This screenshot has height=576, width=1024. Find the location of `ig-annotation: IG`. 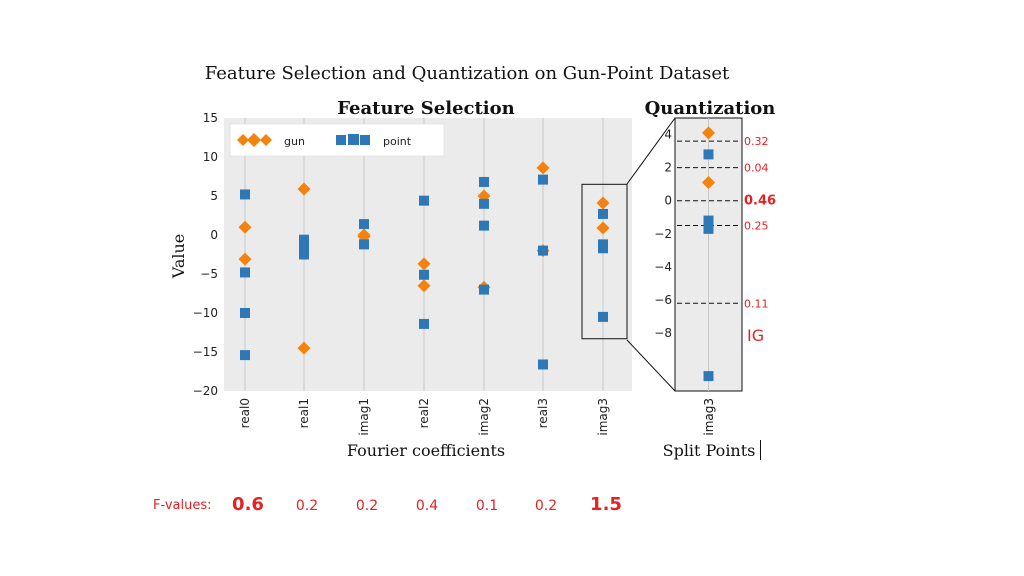

ig-annotation: IG is located at coordinates (755, 335).